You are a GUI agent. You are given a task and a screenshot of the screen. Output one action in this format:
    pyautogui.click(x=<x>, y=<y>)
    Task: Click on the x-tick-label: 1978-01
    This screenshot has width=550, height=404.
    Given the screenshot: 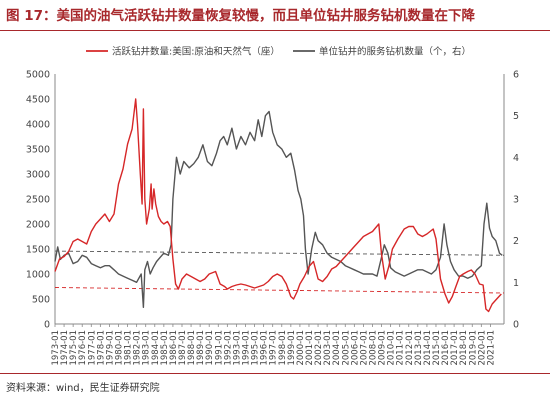 What is the action you would take?
    pyautogui.click(x=101, y=348)
    